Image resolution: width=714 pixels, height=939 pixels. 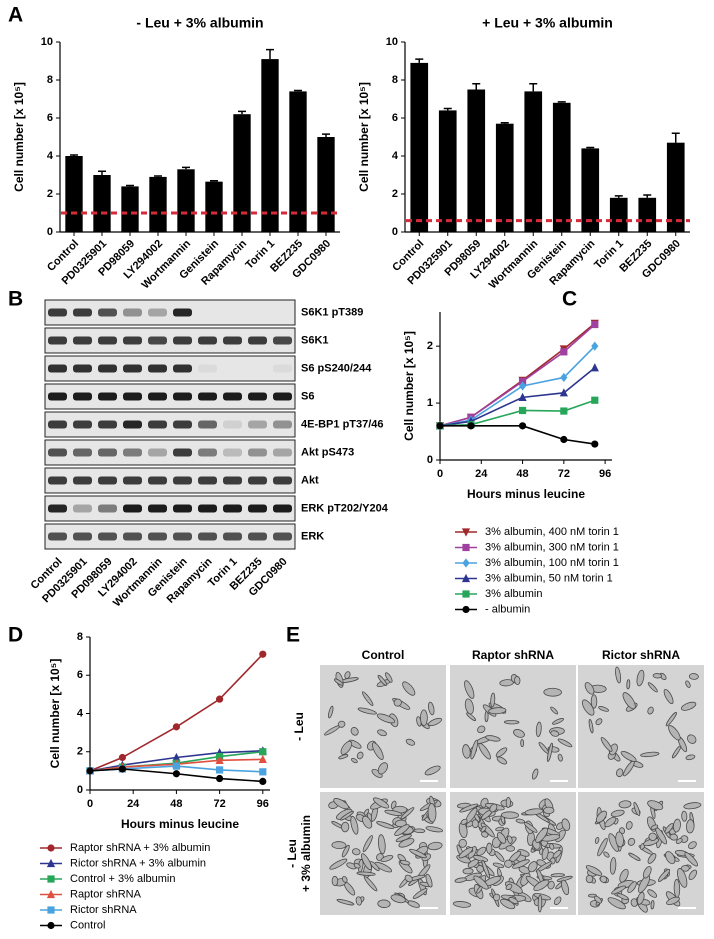 I want to click on micrograph-row-label: + 3% albumin, so click(x=306, y=853).